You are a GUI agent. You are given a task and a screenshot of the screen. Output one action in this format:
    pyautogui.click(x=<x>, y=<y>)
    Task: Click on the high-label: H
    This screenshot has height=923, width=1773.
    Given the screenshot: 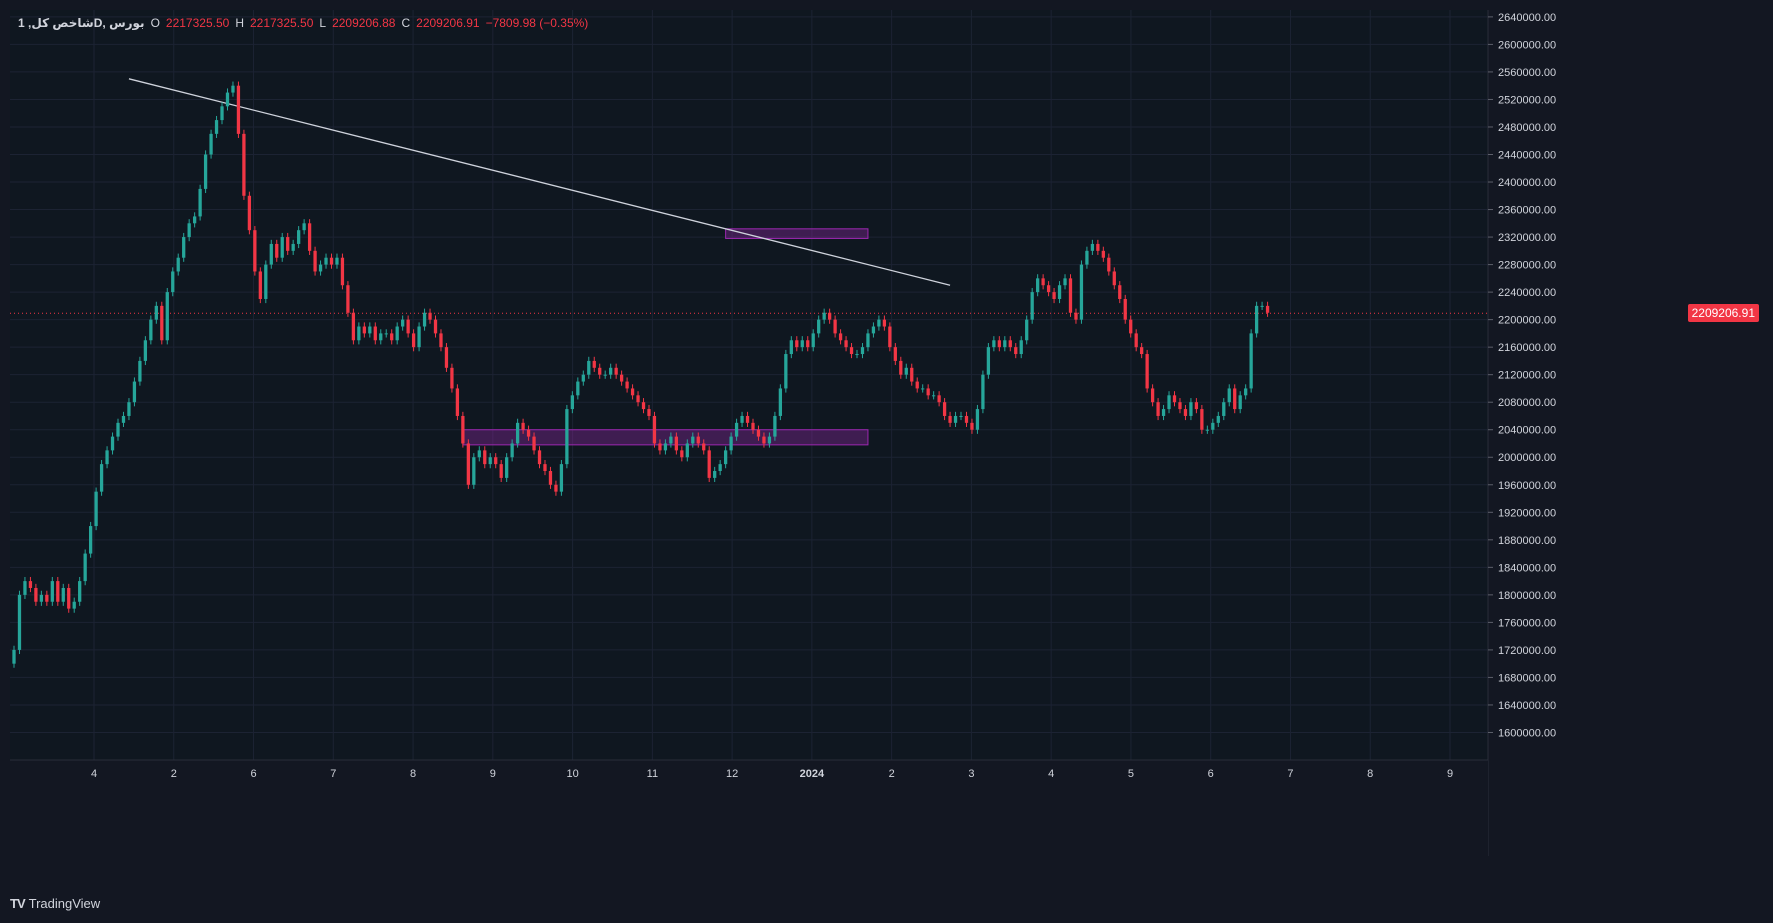 What is the action you would take?
    pyautogui.click(x=239, y=23)
    